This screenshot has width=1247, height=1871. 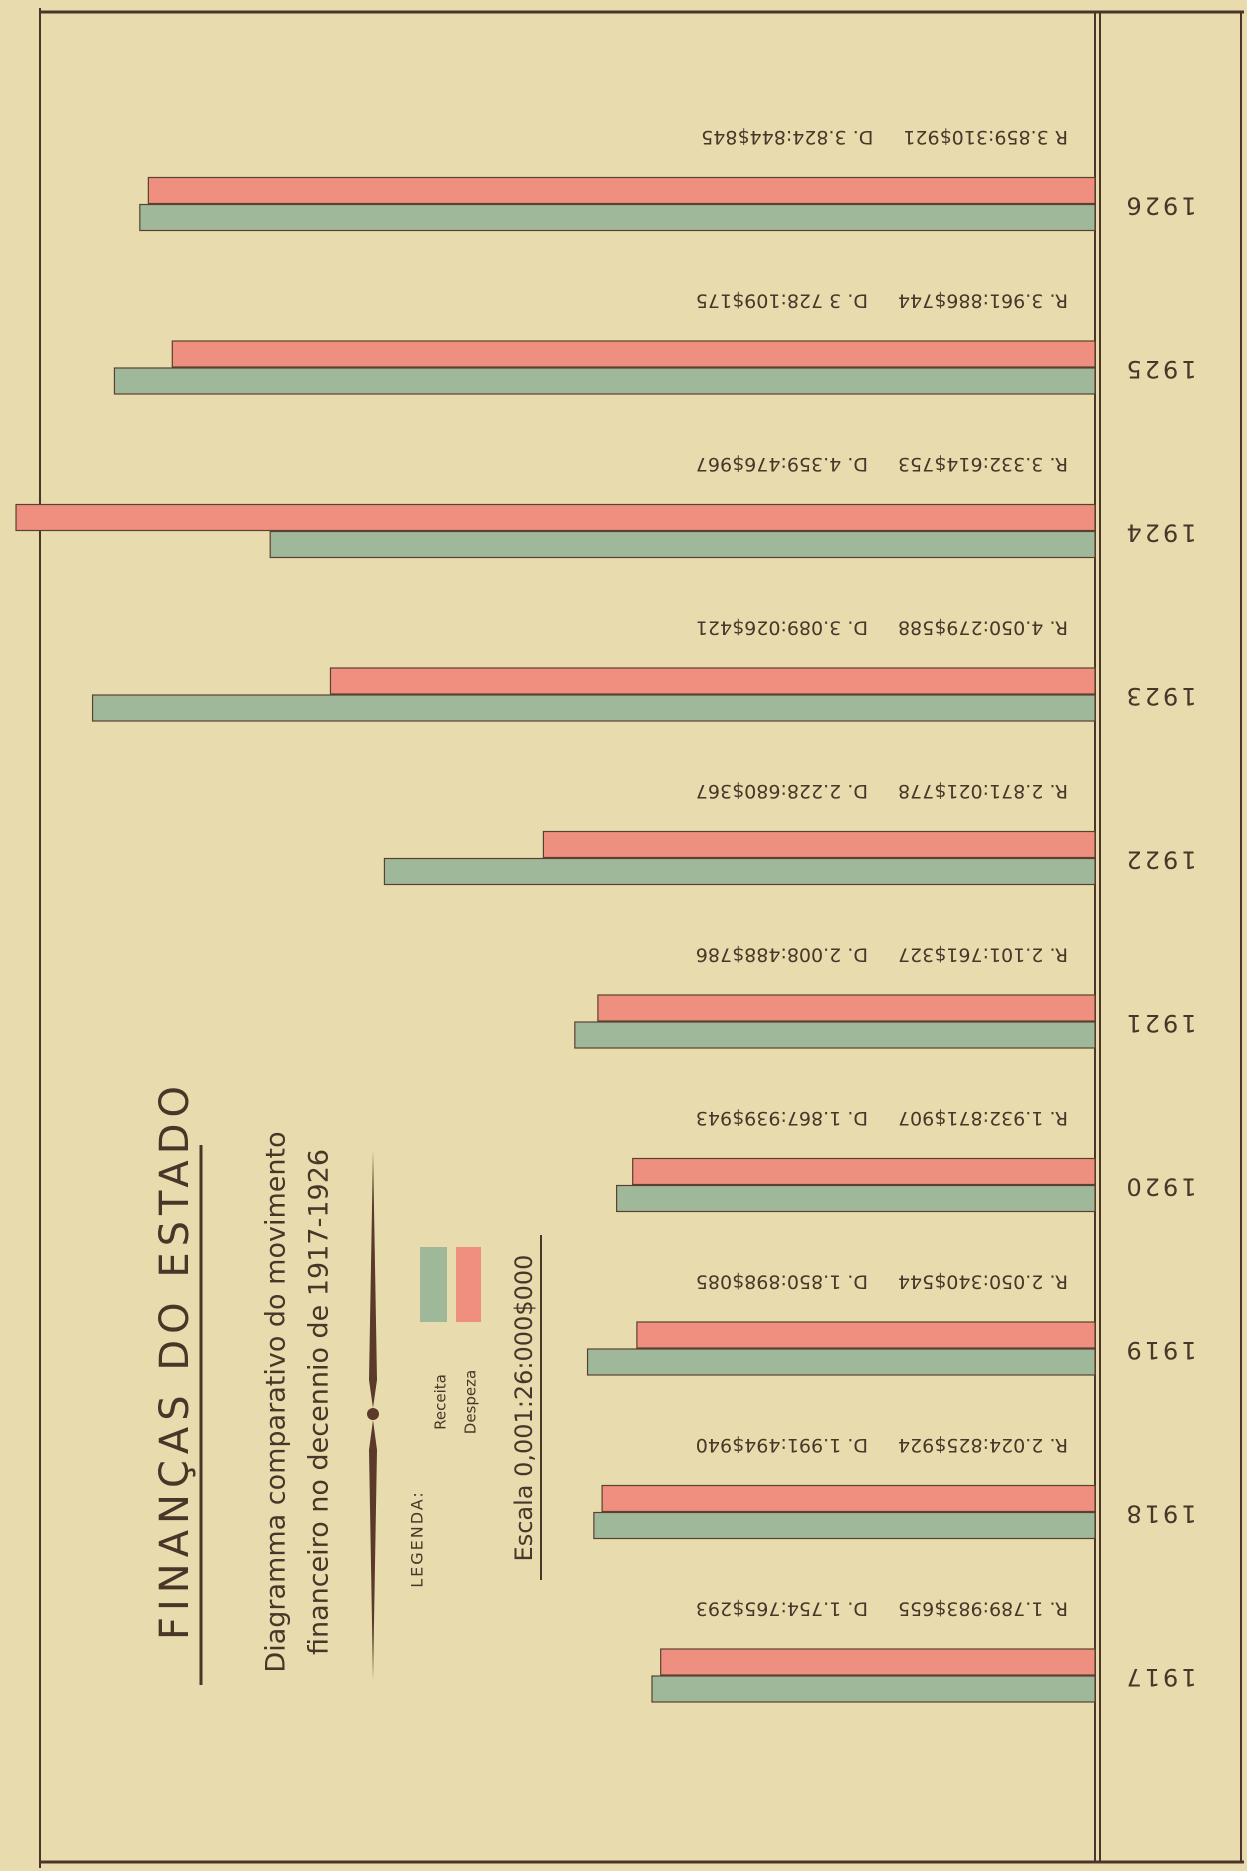 I want to click on y-tick-label: 1924, so click(x=1159, y=533).